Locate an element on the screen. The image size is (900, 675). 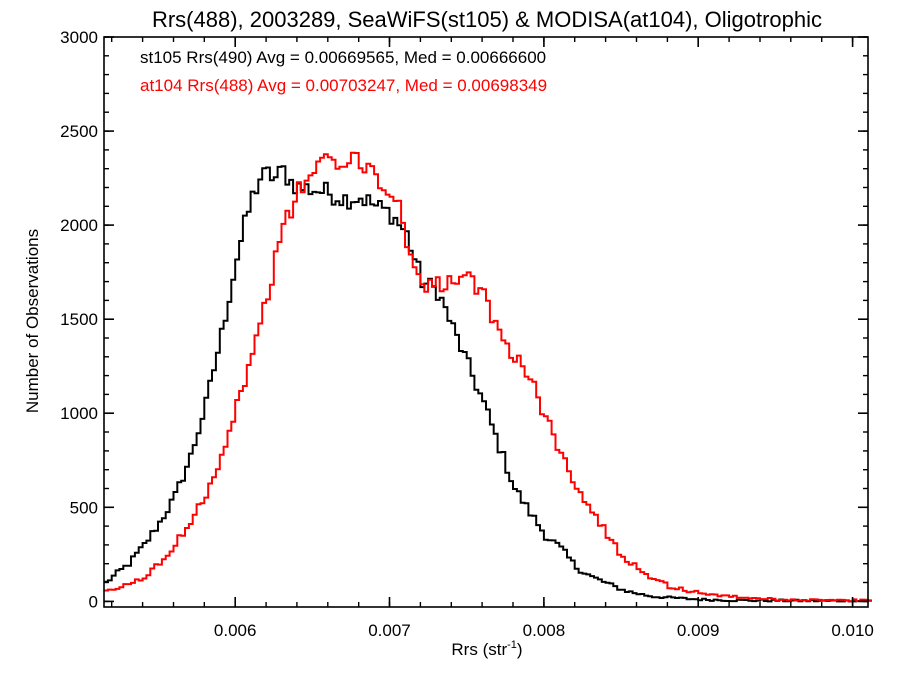
x-tick-label: 0.010 is located at coordinates (852, 630).